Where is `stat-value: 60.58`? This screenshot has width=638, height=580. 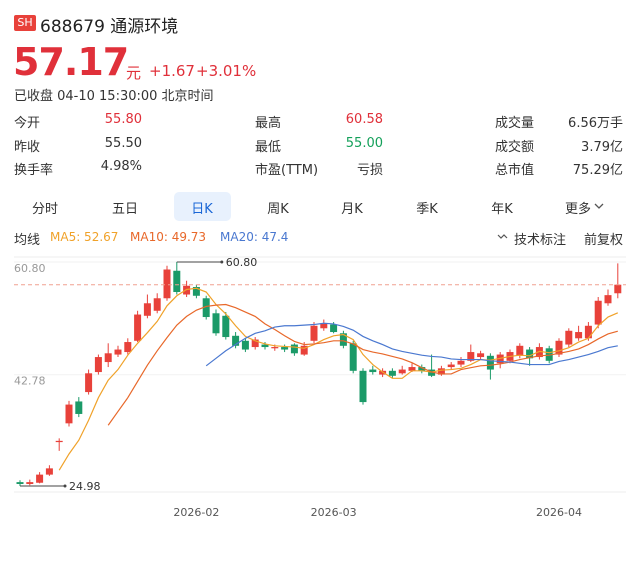
stat-value: 60.58 is located at coordinates (364, 119).